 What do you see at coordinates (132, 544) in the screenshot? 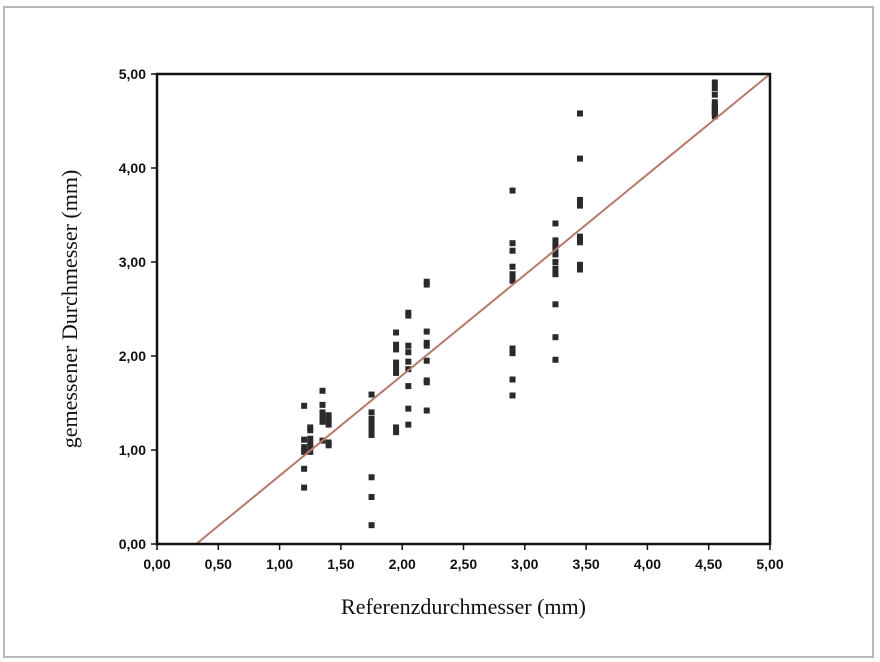
I see `y-tick-label: 0,00` at bounding box center [132, 544].